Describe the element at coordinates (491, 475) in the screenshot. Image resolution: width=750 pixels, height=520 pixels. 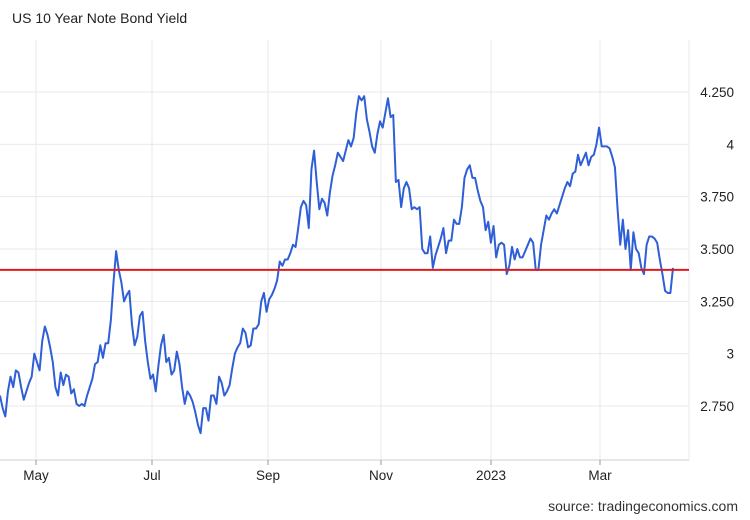
I see `x-tick-label: 2023` at that location.